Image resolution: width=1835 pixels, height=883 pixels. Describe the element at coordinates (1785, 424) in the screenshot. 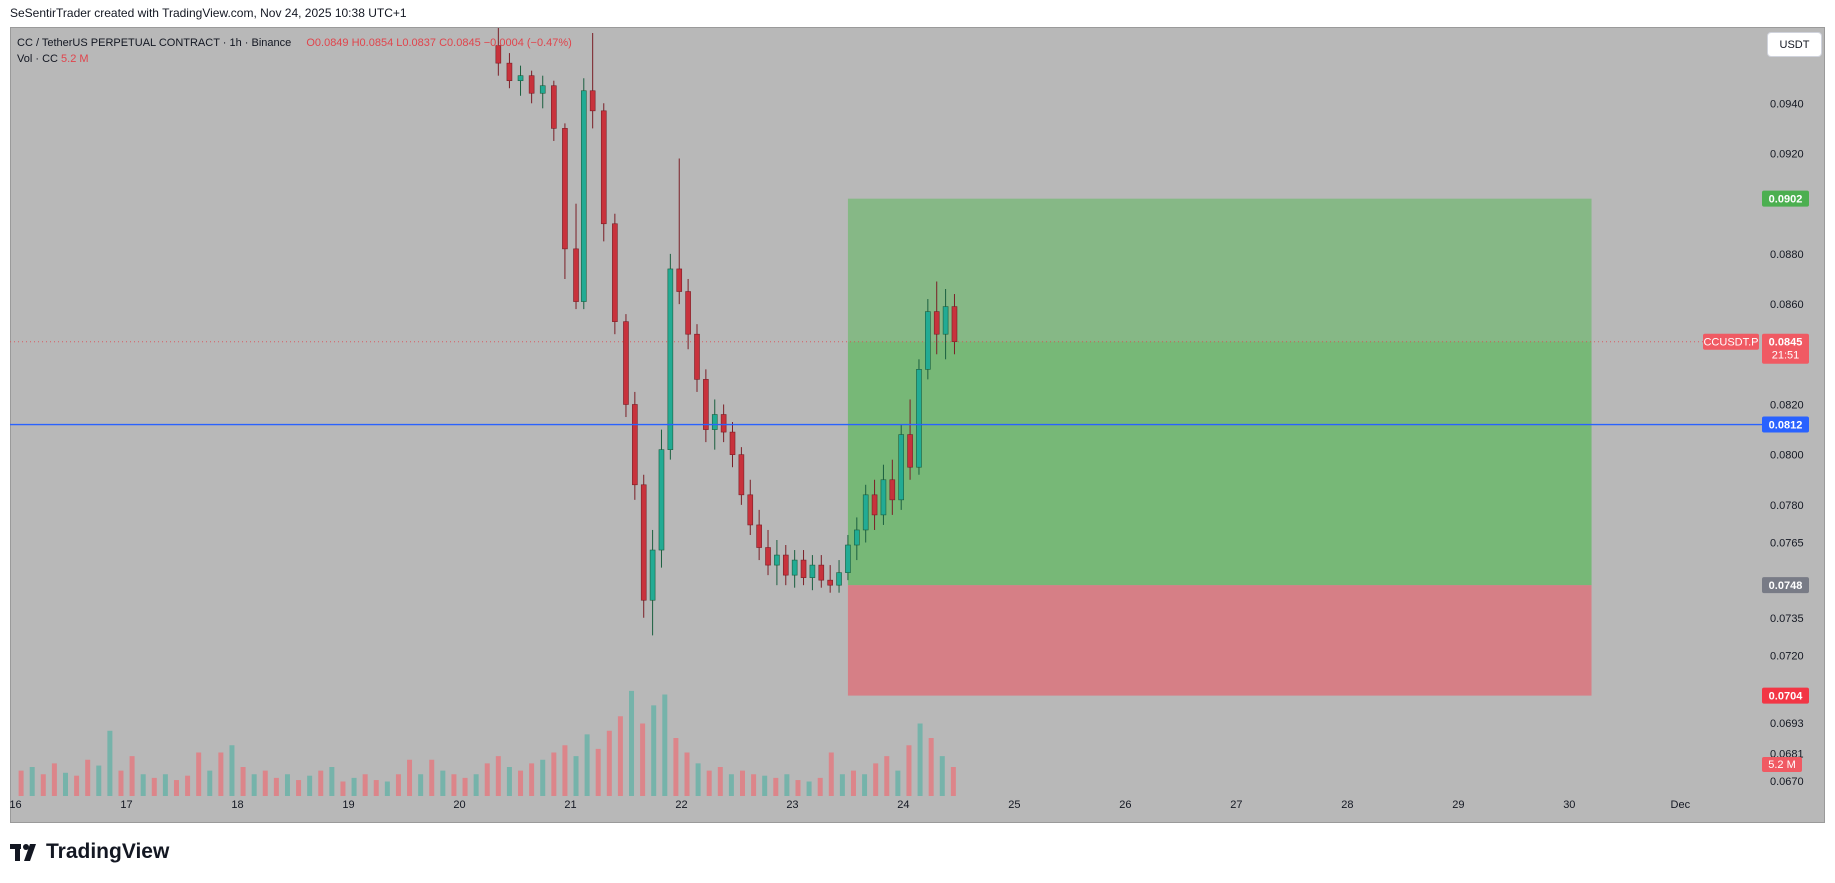

I see `horizontal-line-price-label-bg` at that location.